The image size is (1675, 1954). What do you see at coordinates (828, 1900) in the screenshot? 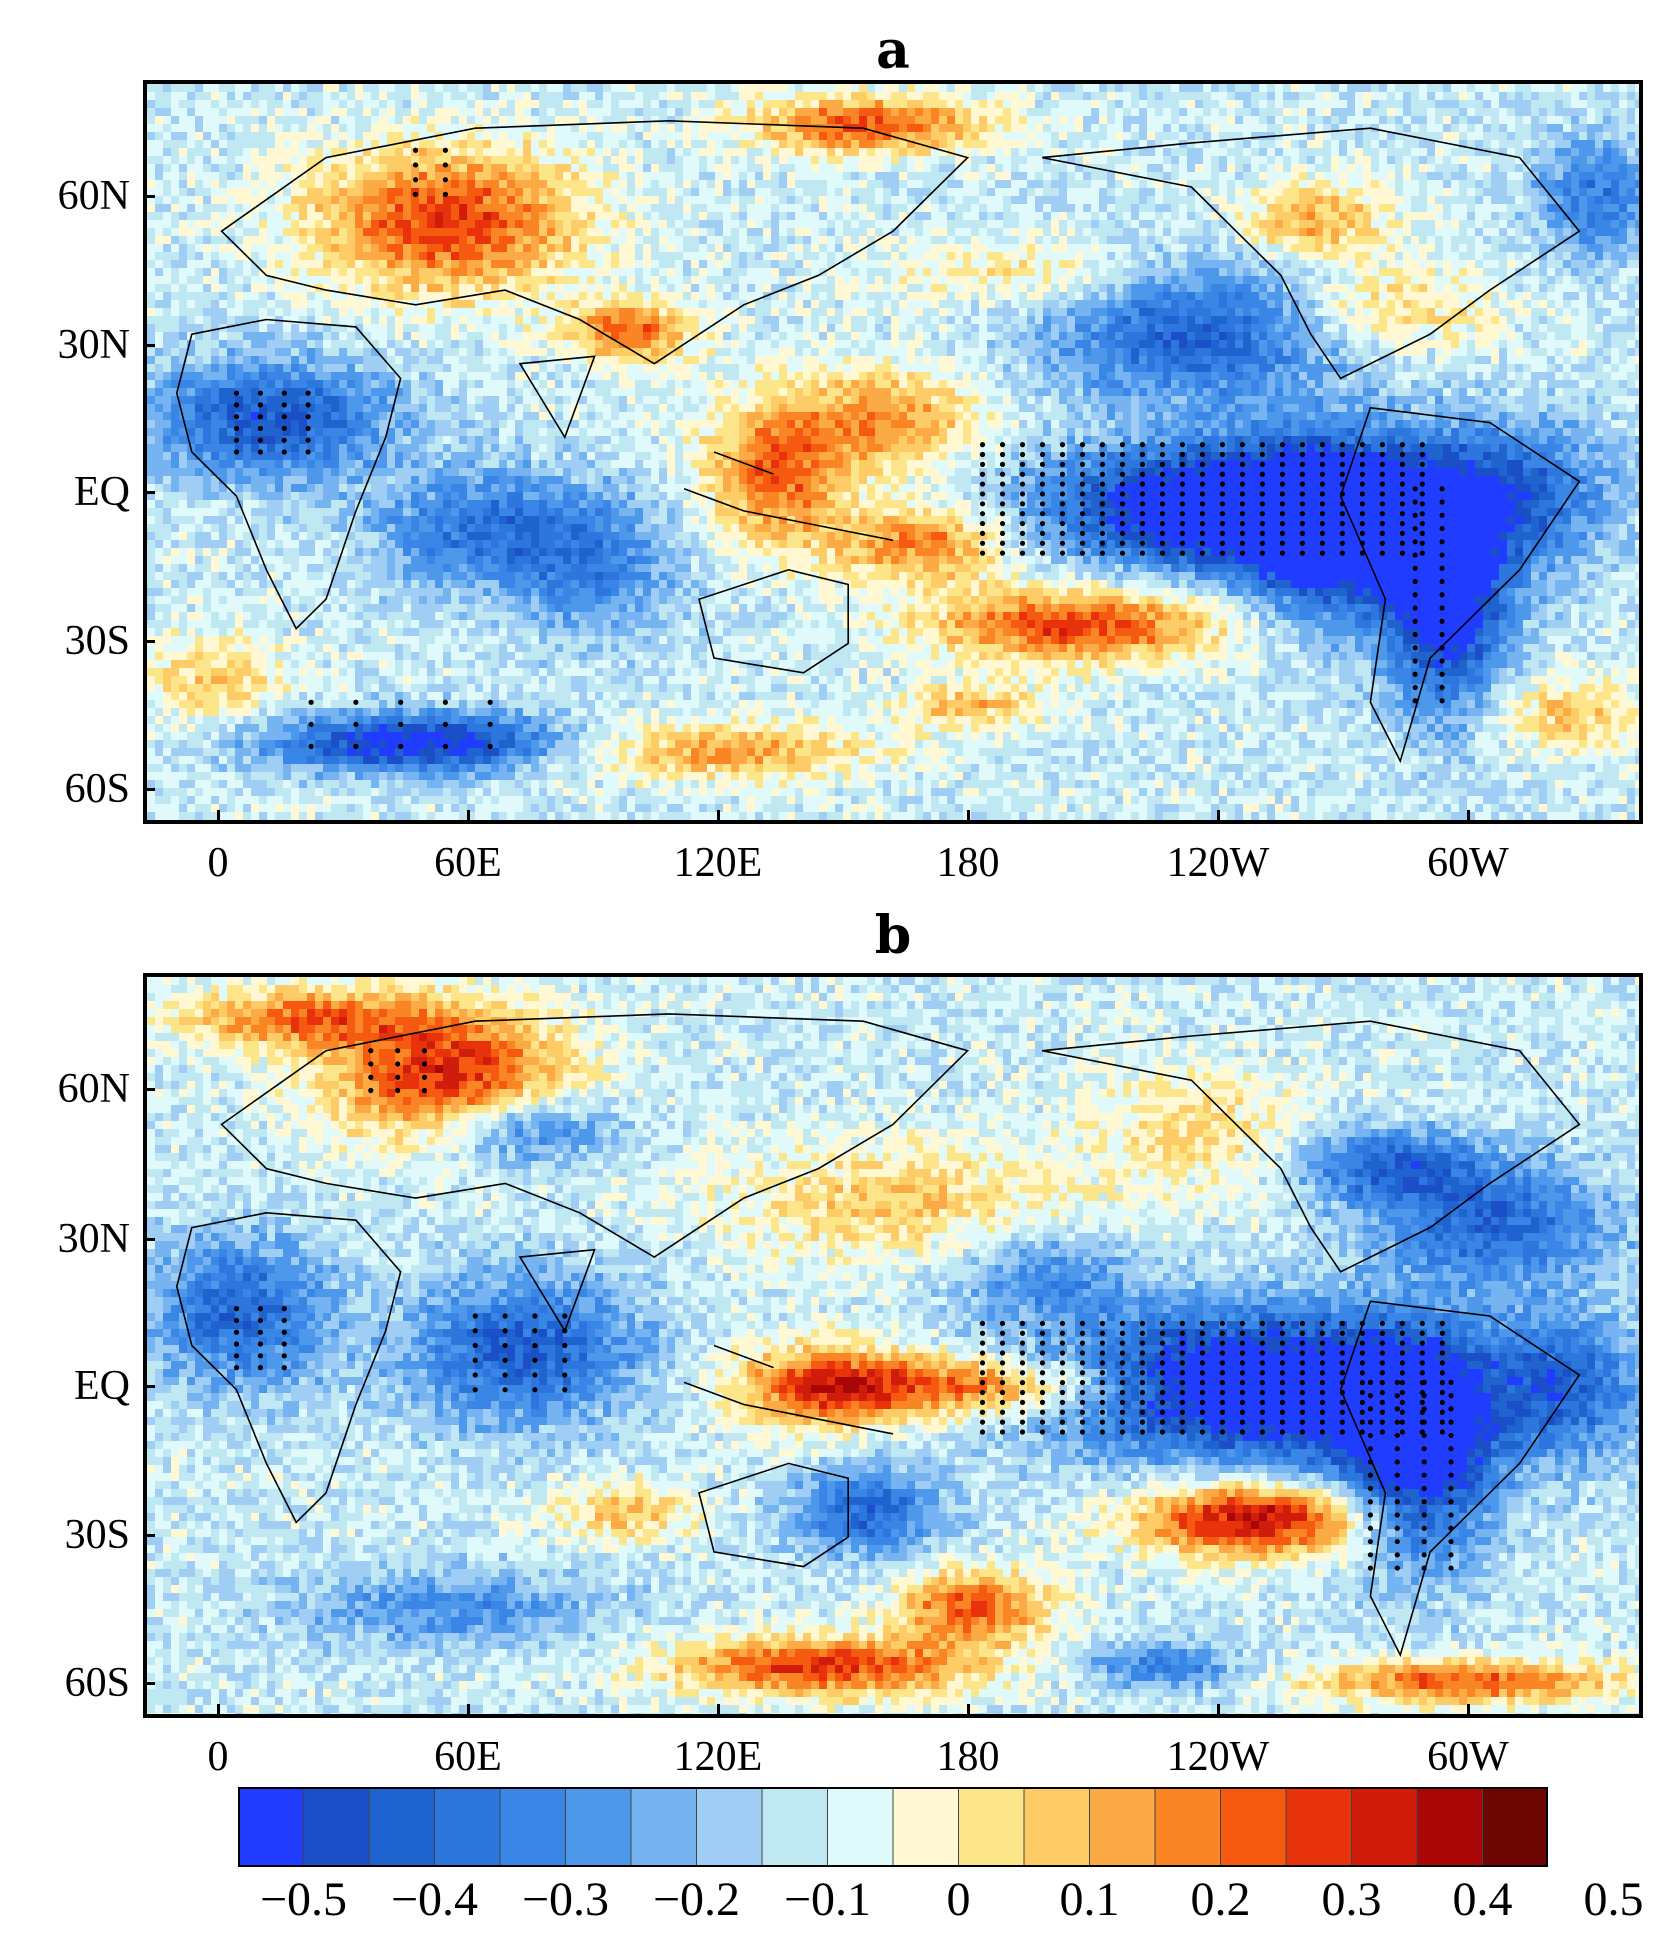
I see `colorbar-label: −0.1` at bounding box center [828, 1900].